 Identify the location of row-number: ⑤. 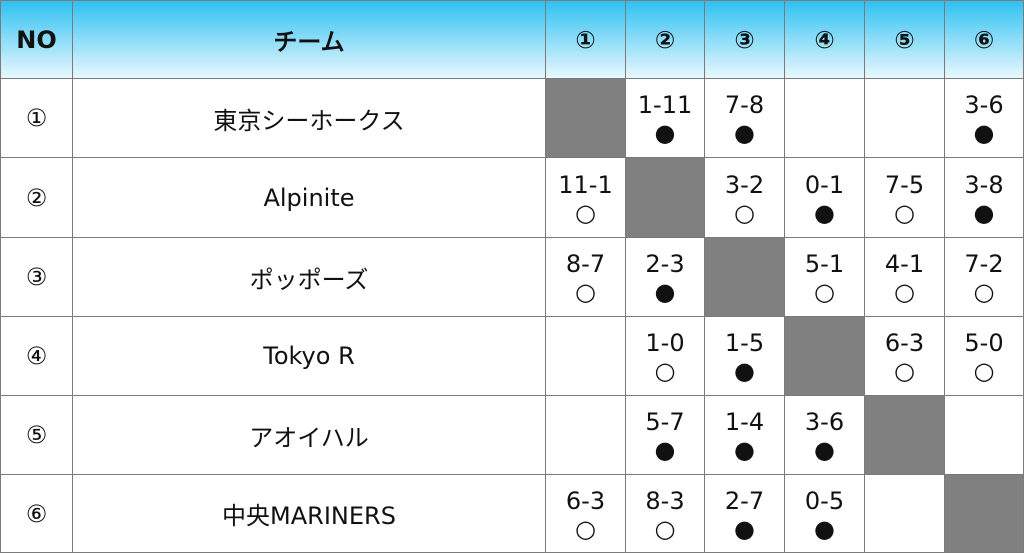
(36, 435).